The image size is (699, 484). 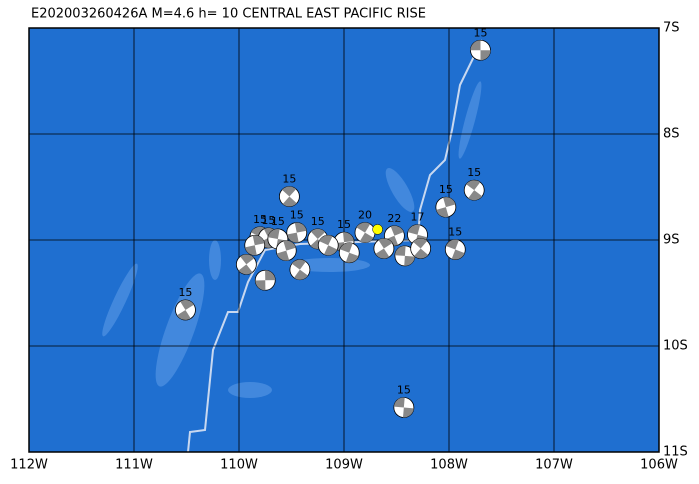 What do you see at coordinates (377, 229) in the screenshot?
I see `epicenter` at bounding box center [377, 229].